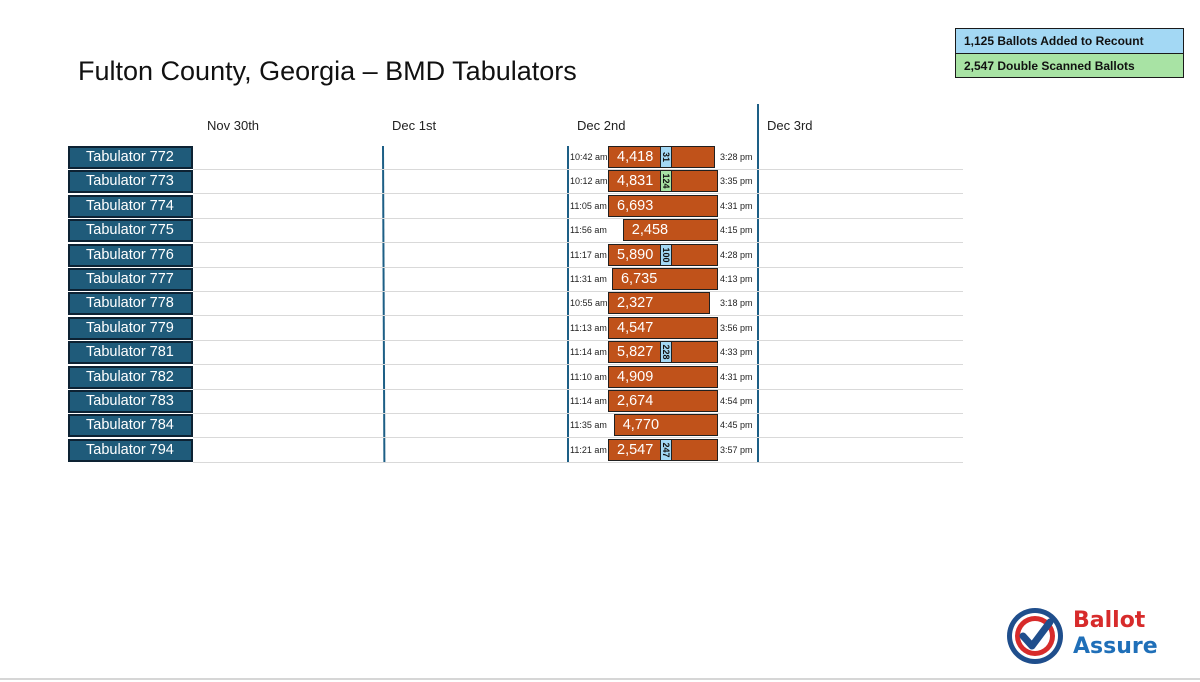 The height and width of the screenshot is (682, 1200). I want to click on end-time: 3:35 pm, so click(736, 181).